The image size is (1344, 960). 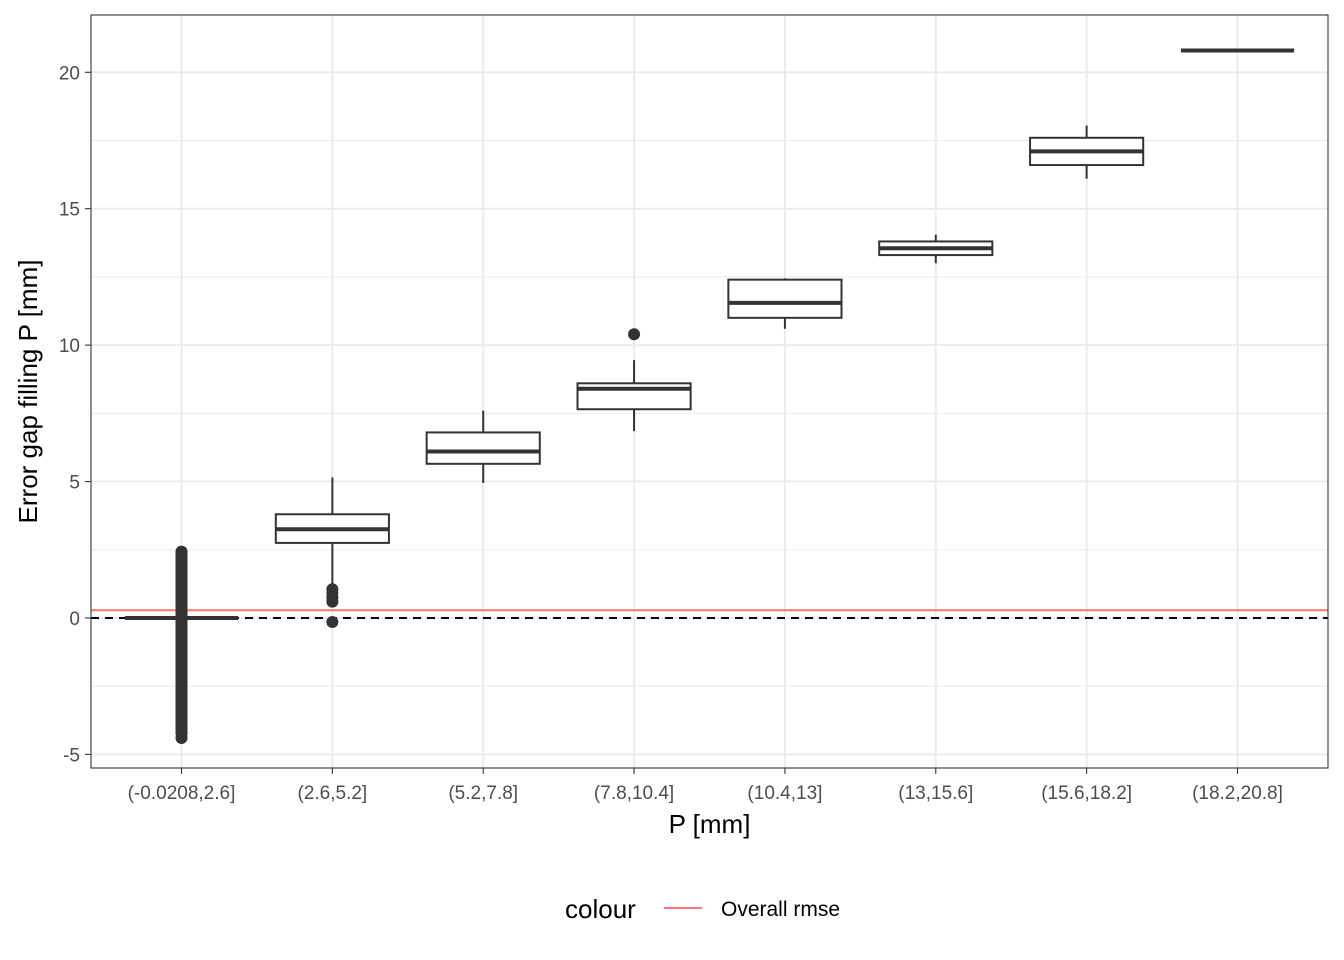 What do you see at coordinates (702, 909) in the screenshot?
I see `legend: colour Overall rmse` at bounding box center [702, 909].